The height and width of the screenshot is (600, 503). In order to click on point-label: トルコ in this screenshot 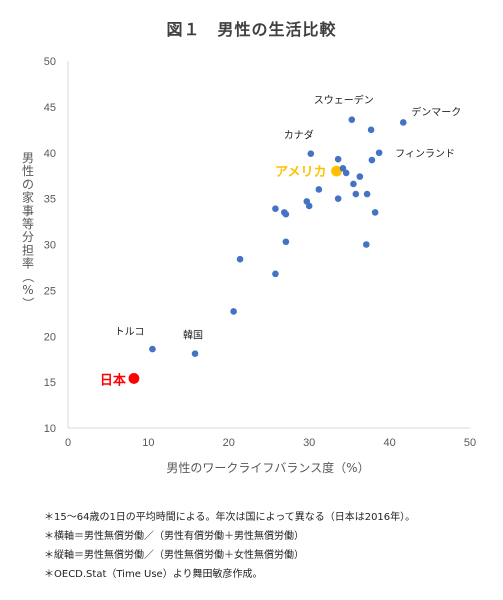, I will do `click(130, 332)`.